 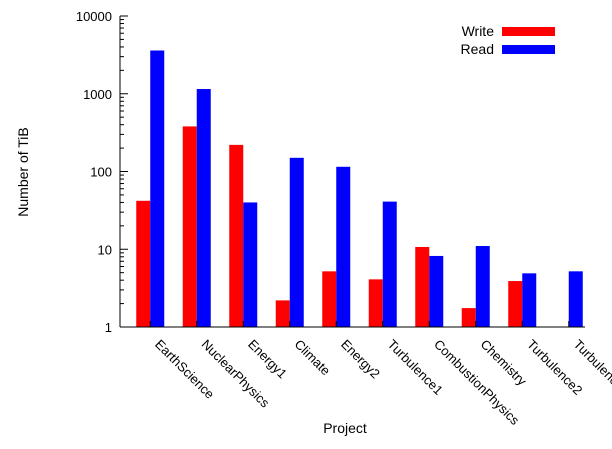 What do you see at coordinates (482, 286) in the screenshot?
I see `bar-read-chemistry` at bounding box center [482, 286].